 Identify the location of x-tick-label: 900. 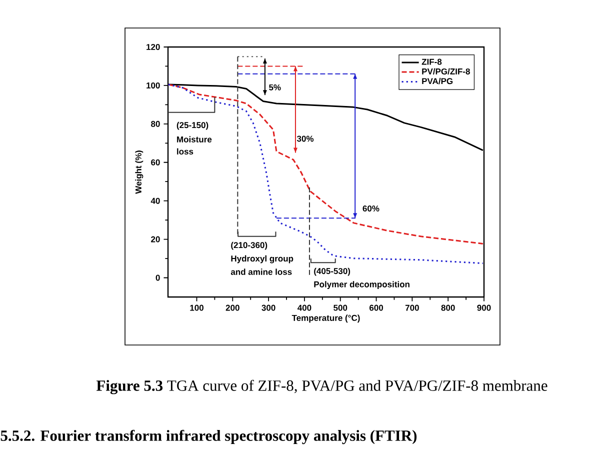
(484, 307).